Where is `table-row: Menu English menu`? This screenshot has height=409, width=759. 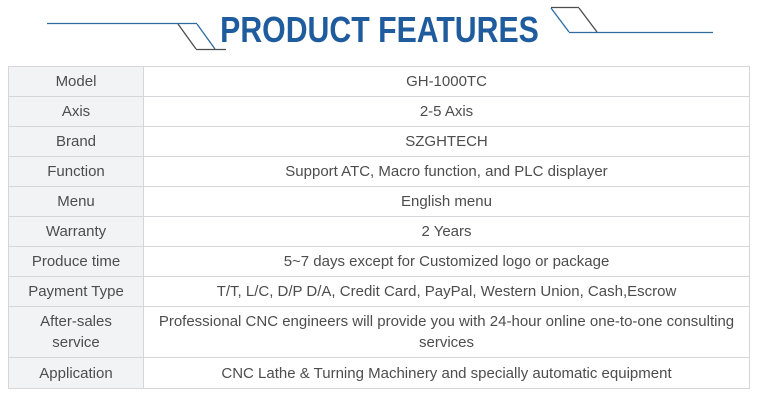 table-row: Menu English menu is located at coordinates (379, 202).